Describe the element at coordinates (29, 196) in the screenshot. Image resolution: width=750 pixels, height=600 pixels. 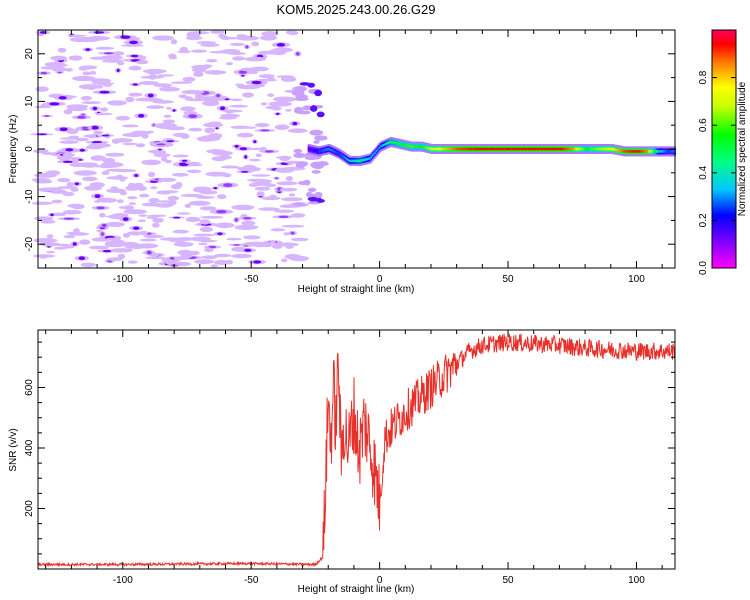
I see `y-tick-label: -10` at that location.